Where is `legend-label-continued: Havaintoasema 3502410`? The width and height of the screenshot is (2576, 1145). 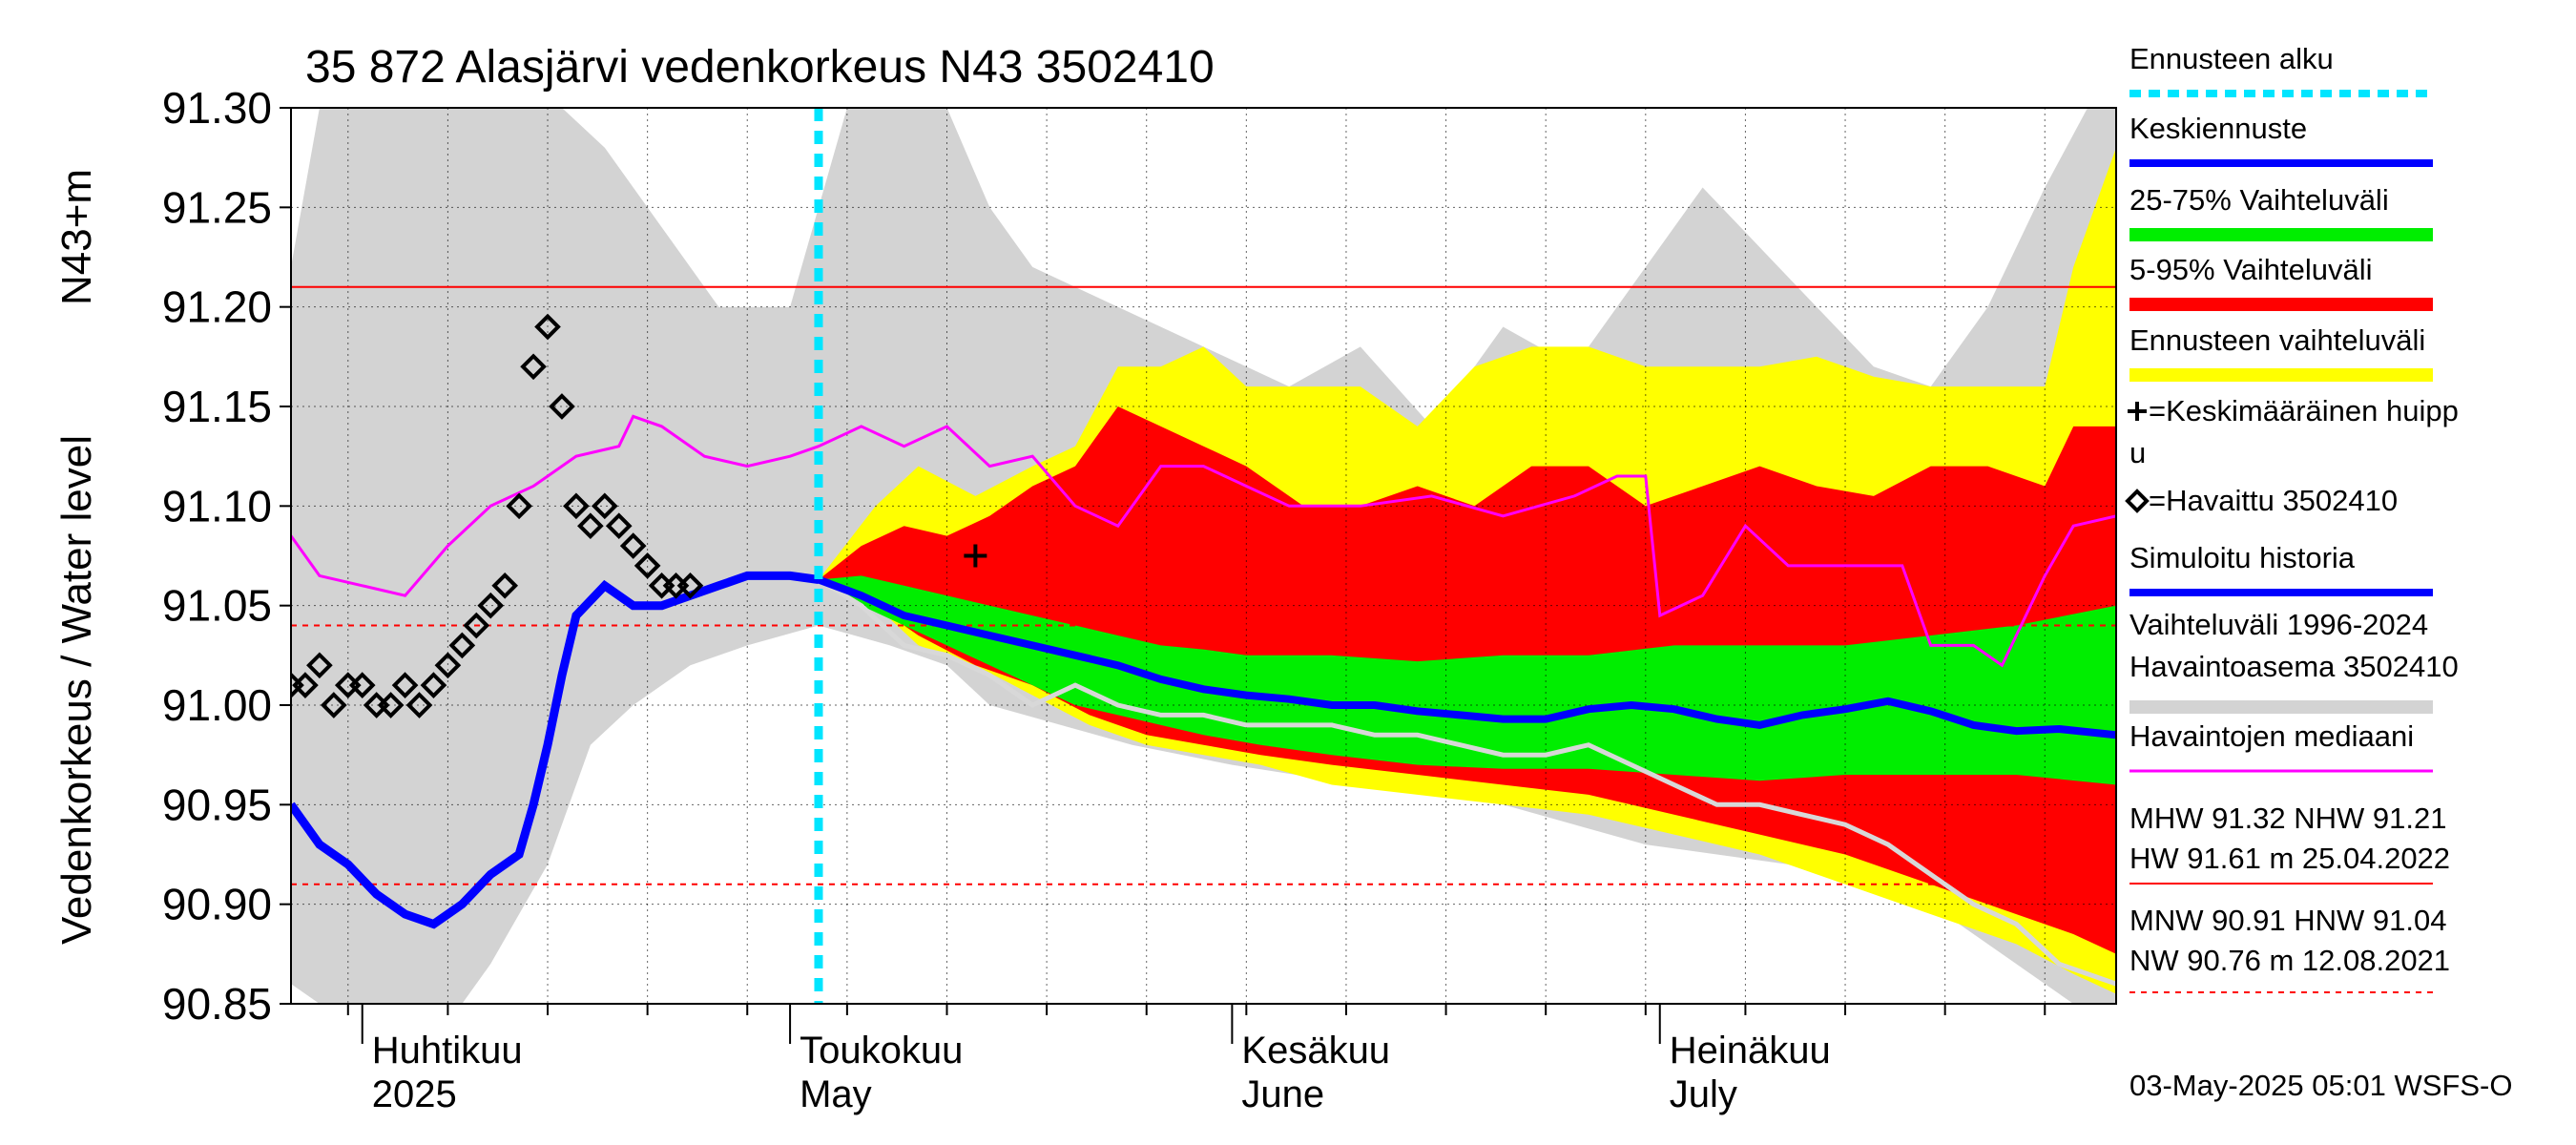
legend-label-continued: Havaintoasema 3502410 is located at coordinates (2294, 667).